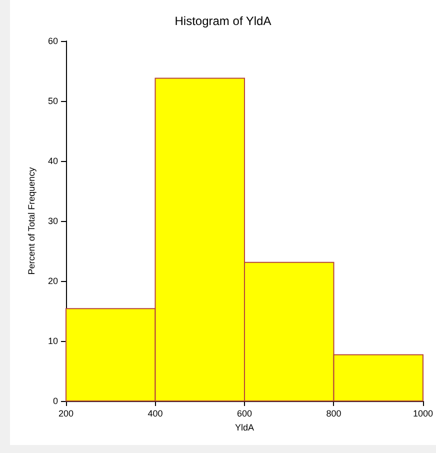  Describe the element at coordinates (244, 413) in the screenshot. I see `x-tick-label: 600` at that location.